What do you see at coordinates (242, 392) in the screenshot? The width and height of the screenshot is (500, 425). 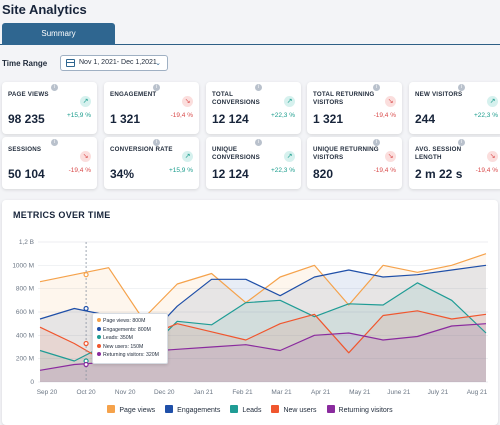 I see `x-tick-label: Feb 21` at bounding box center [242, 392].